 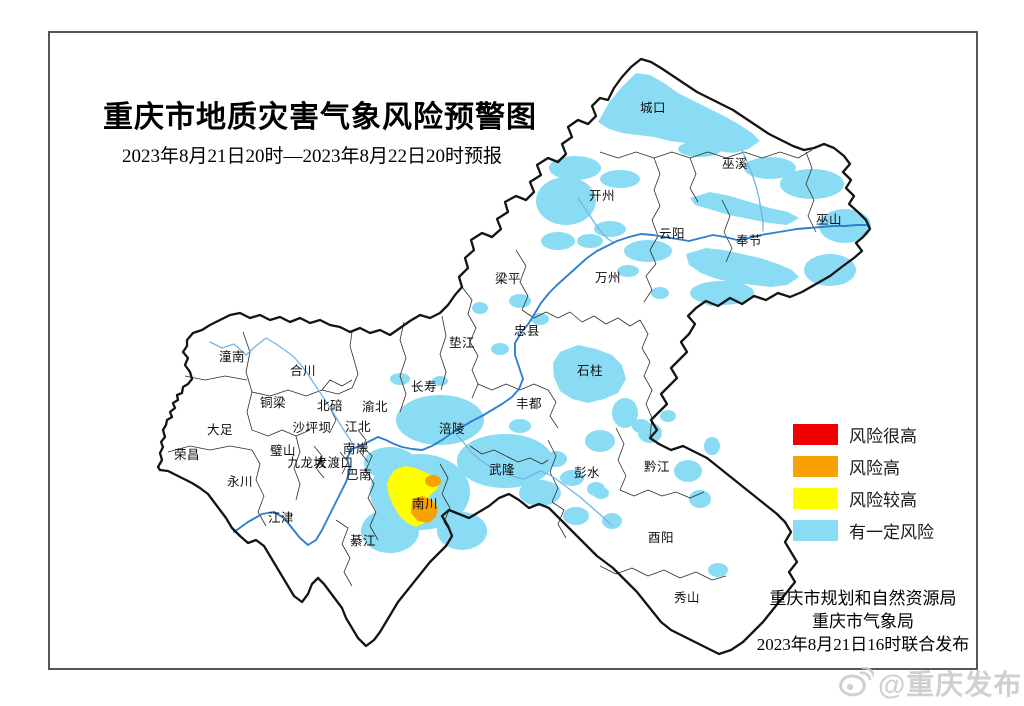 What do you see at coordinates (306, 463) in the screenshot?
I see `district-label: 九龙坡` at bounding box center [306, 463].